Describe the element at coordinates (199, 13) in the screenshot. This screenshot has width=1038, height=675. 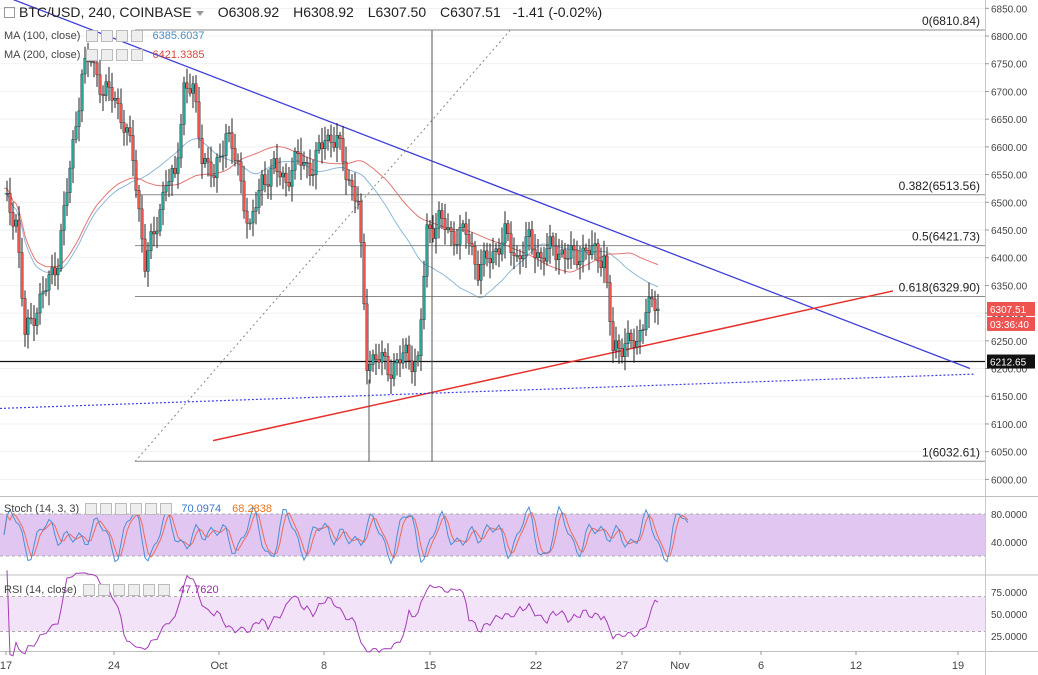
I see `chevron-down-icon` at that location.